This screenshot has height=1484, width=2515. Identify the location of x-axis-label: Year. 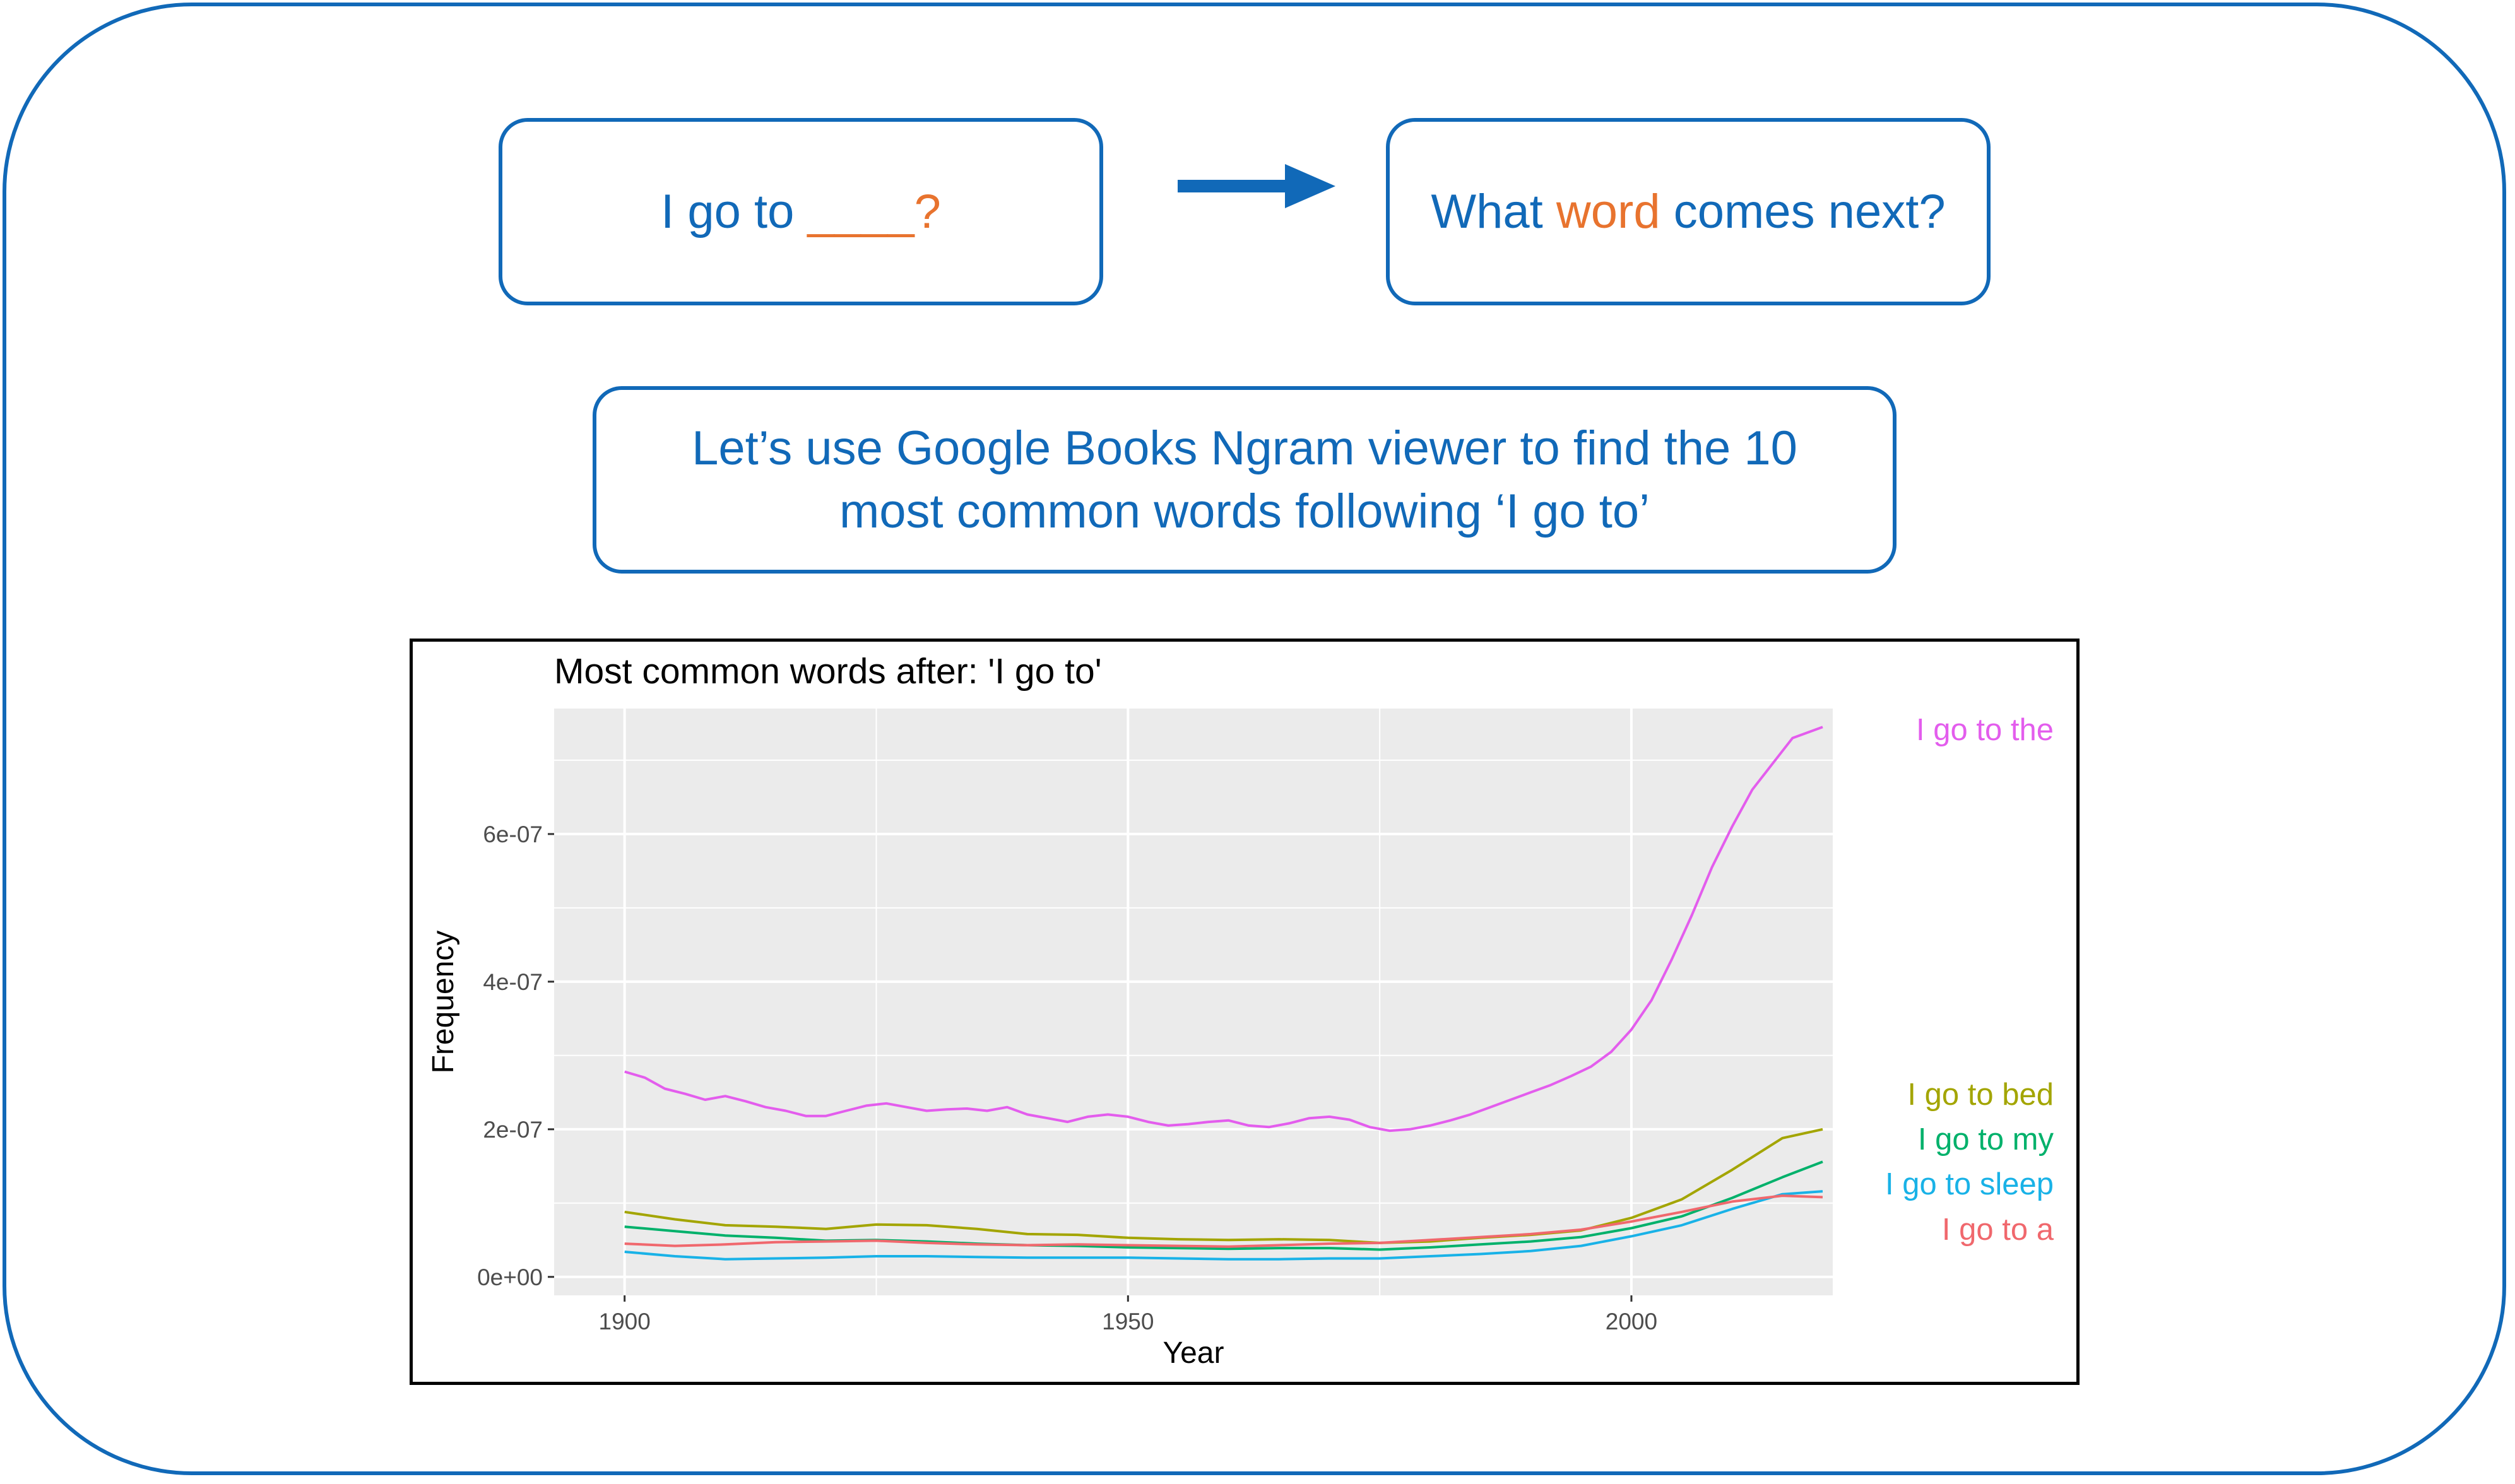
(1193, 1353).